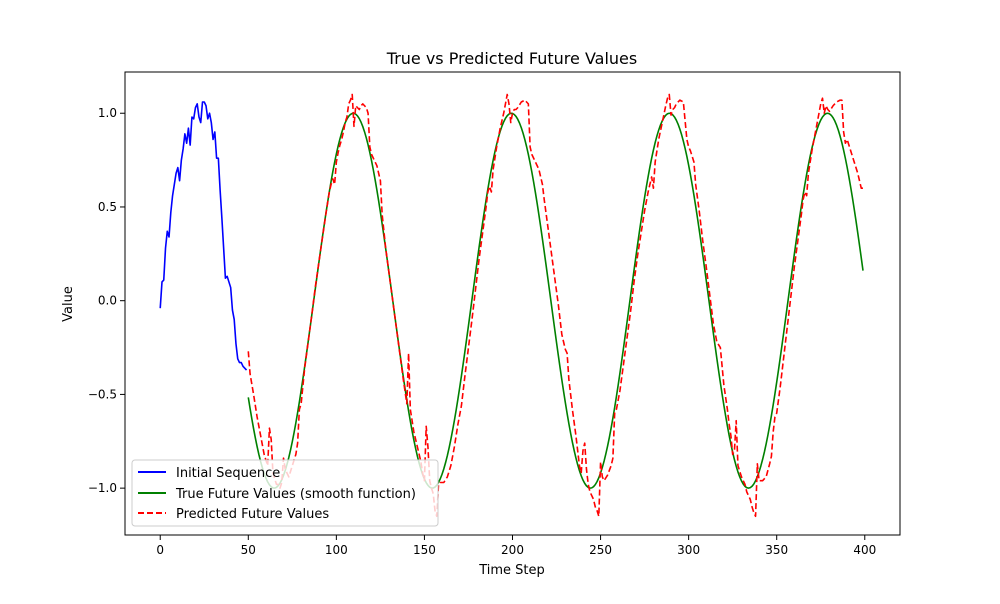 Image resolution: width=1000 pixels, height=604 pixels. What do you see at coordinates (107, 207) in the screenshot?
I see `y-tick-label: 0.5` at bounding box center [107, 207].